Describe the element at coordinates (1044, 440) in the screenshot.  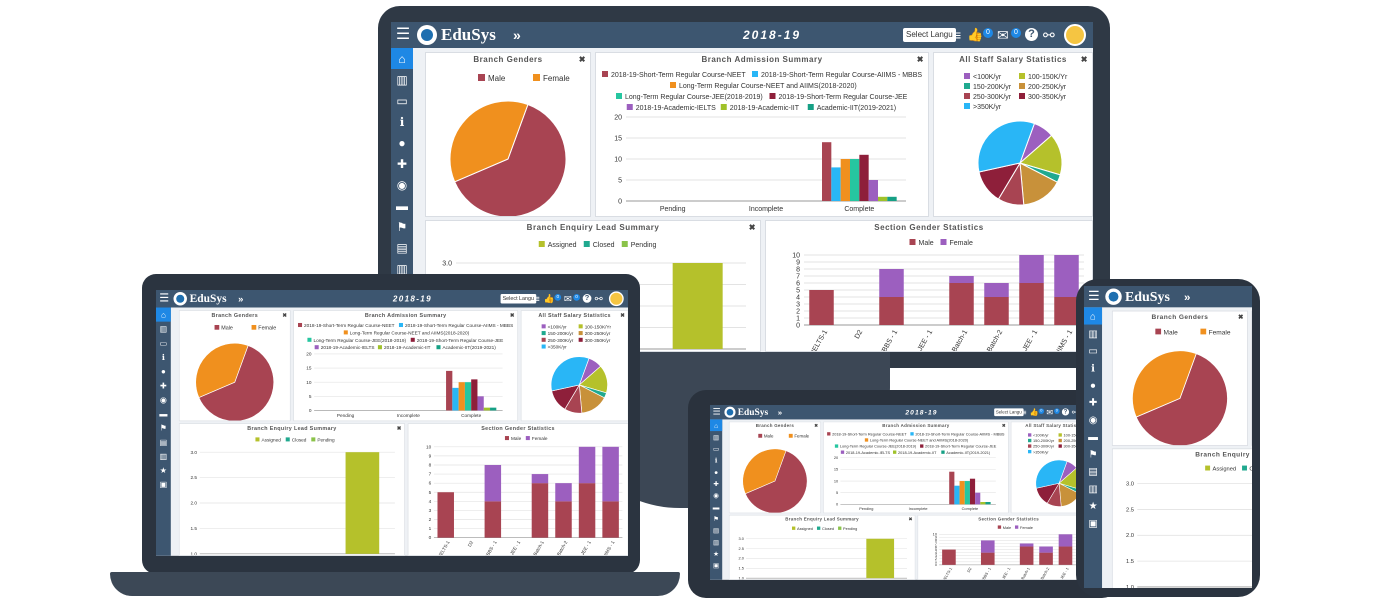
I see `legend-label: 150-200K/yr` at that location.